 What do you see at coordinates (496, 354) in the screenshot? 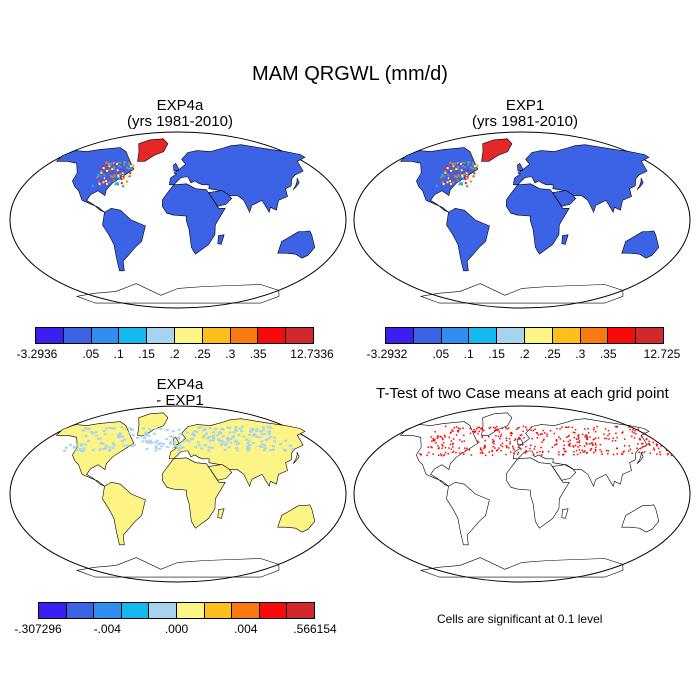
I see `colorbar-tick-label: .15` at bounding box center [496, 354].